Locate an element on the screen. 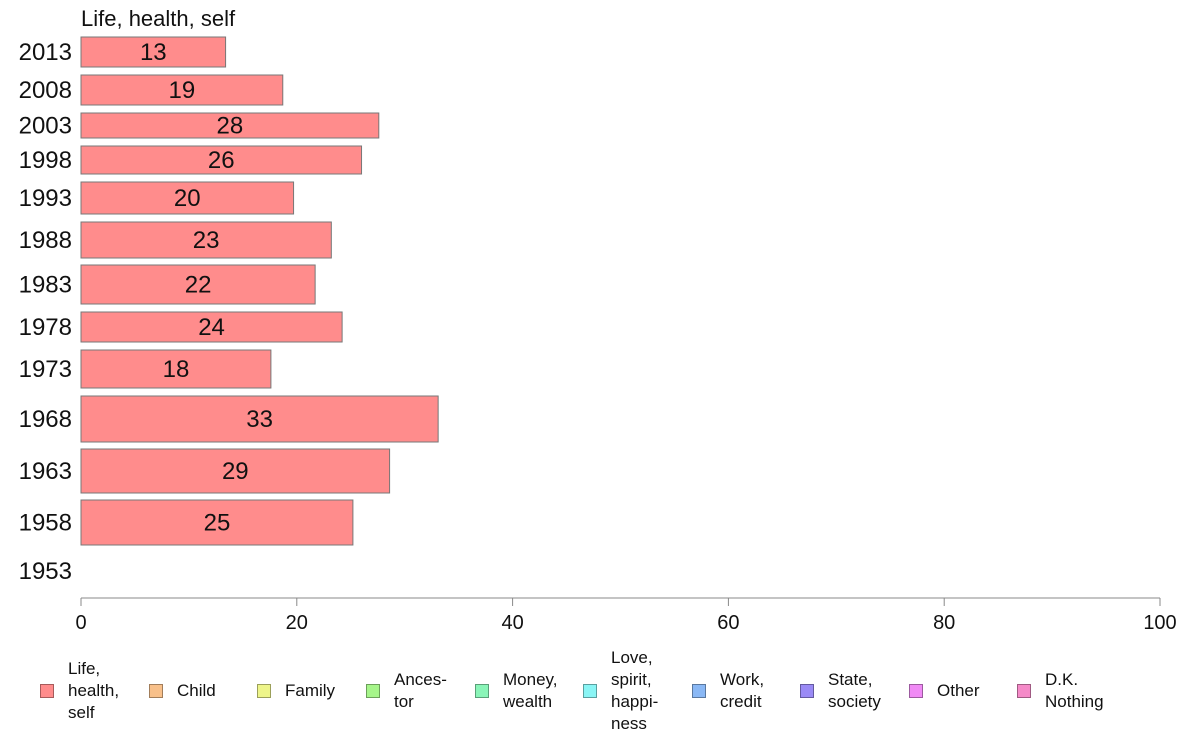  data-label: 23 is located at coordinates (206, 240).